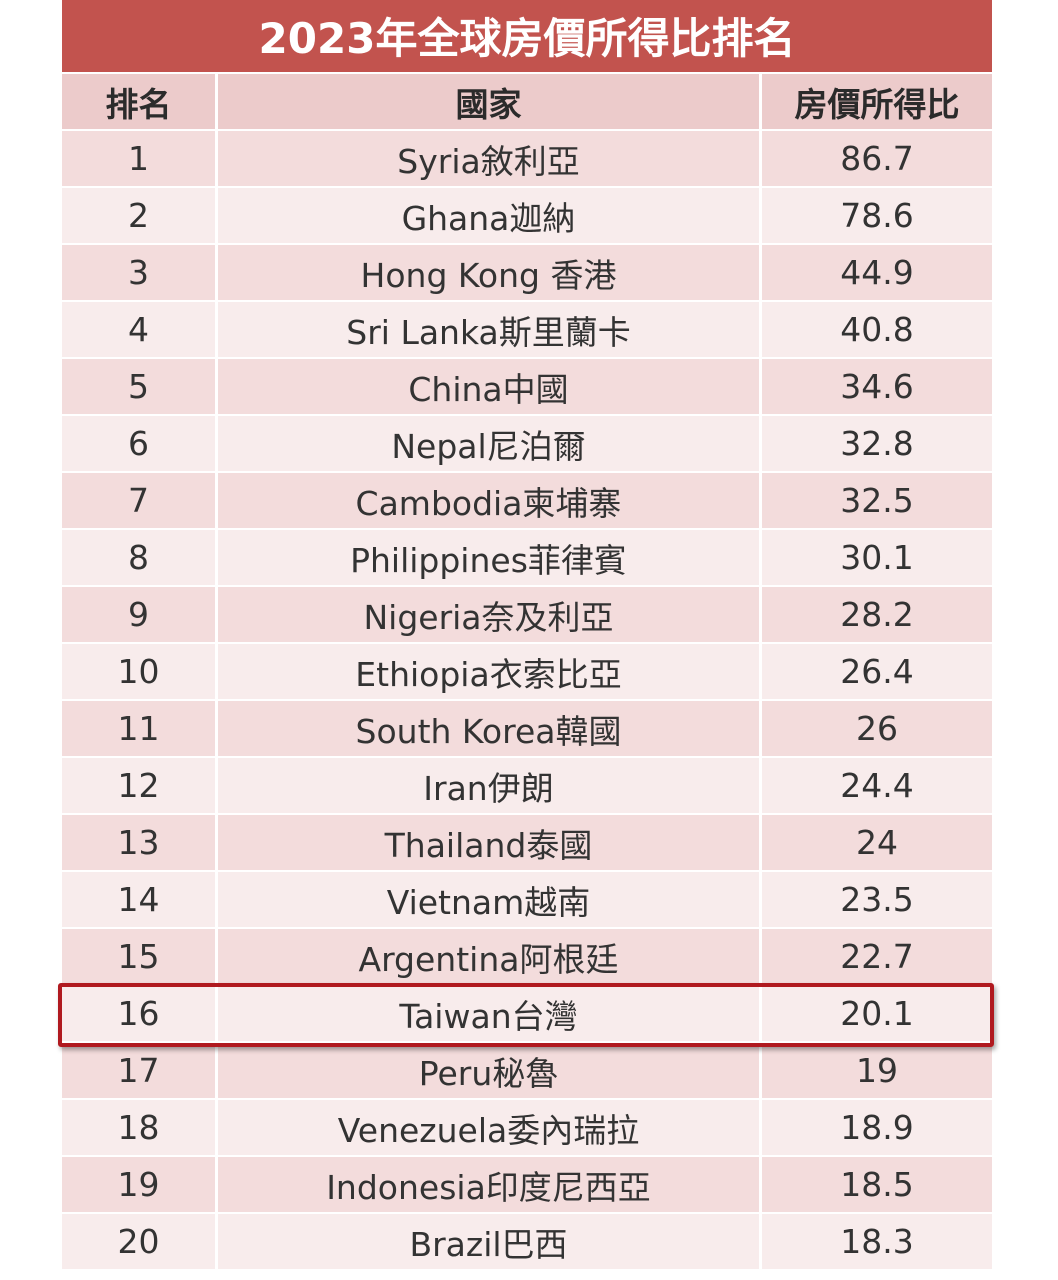  I want to click on rank-cell: 18, so click(140, 1127).